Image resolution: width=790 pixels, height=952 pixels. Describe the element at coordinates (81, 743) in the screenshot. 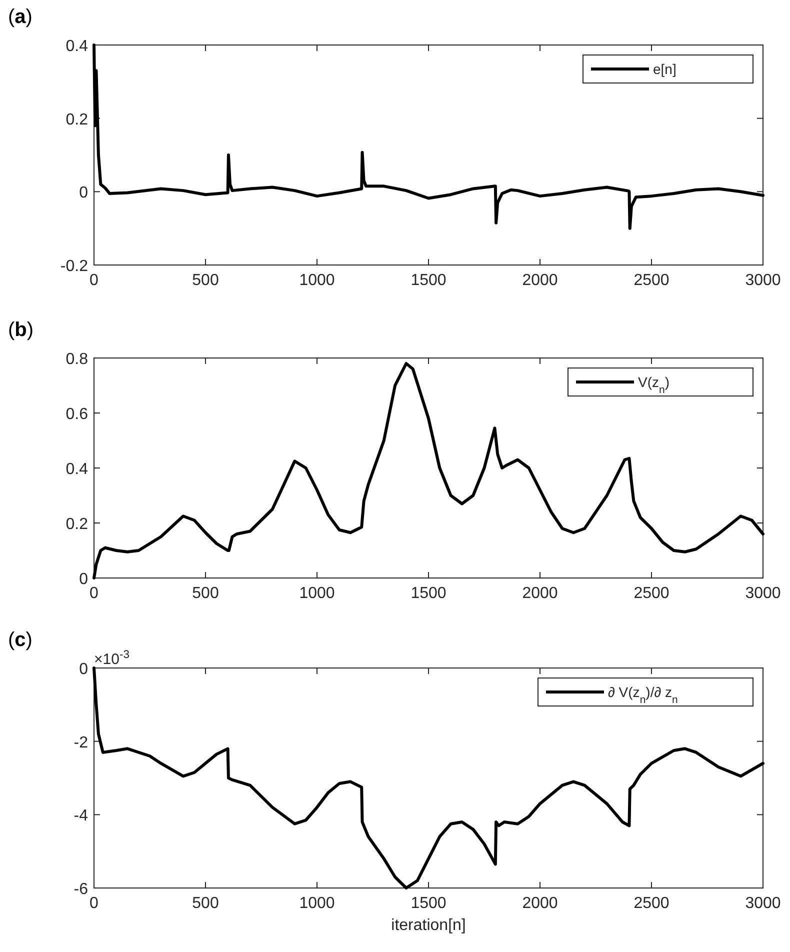

I see `y-tick-label: -2` at that location.